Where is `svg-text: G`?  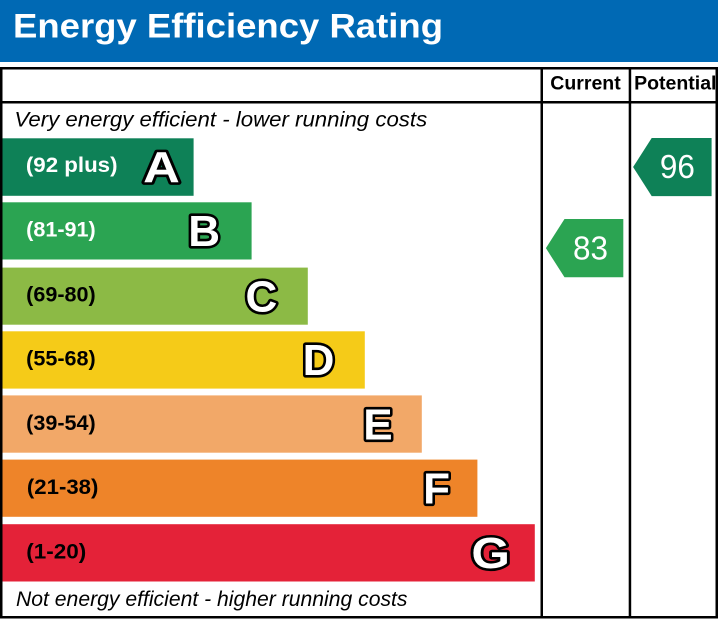 svg-text: G is located at coordinates (490, 553).